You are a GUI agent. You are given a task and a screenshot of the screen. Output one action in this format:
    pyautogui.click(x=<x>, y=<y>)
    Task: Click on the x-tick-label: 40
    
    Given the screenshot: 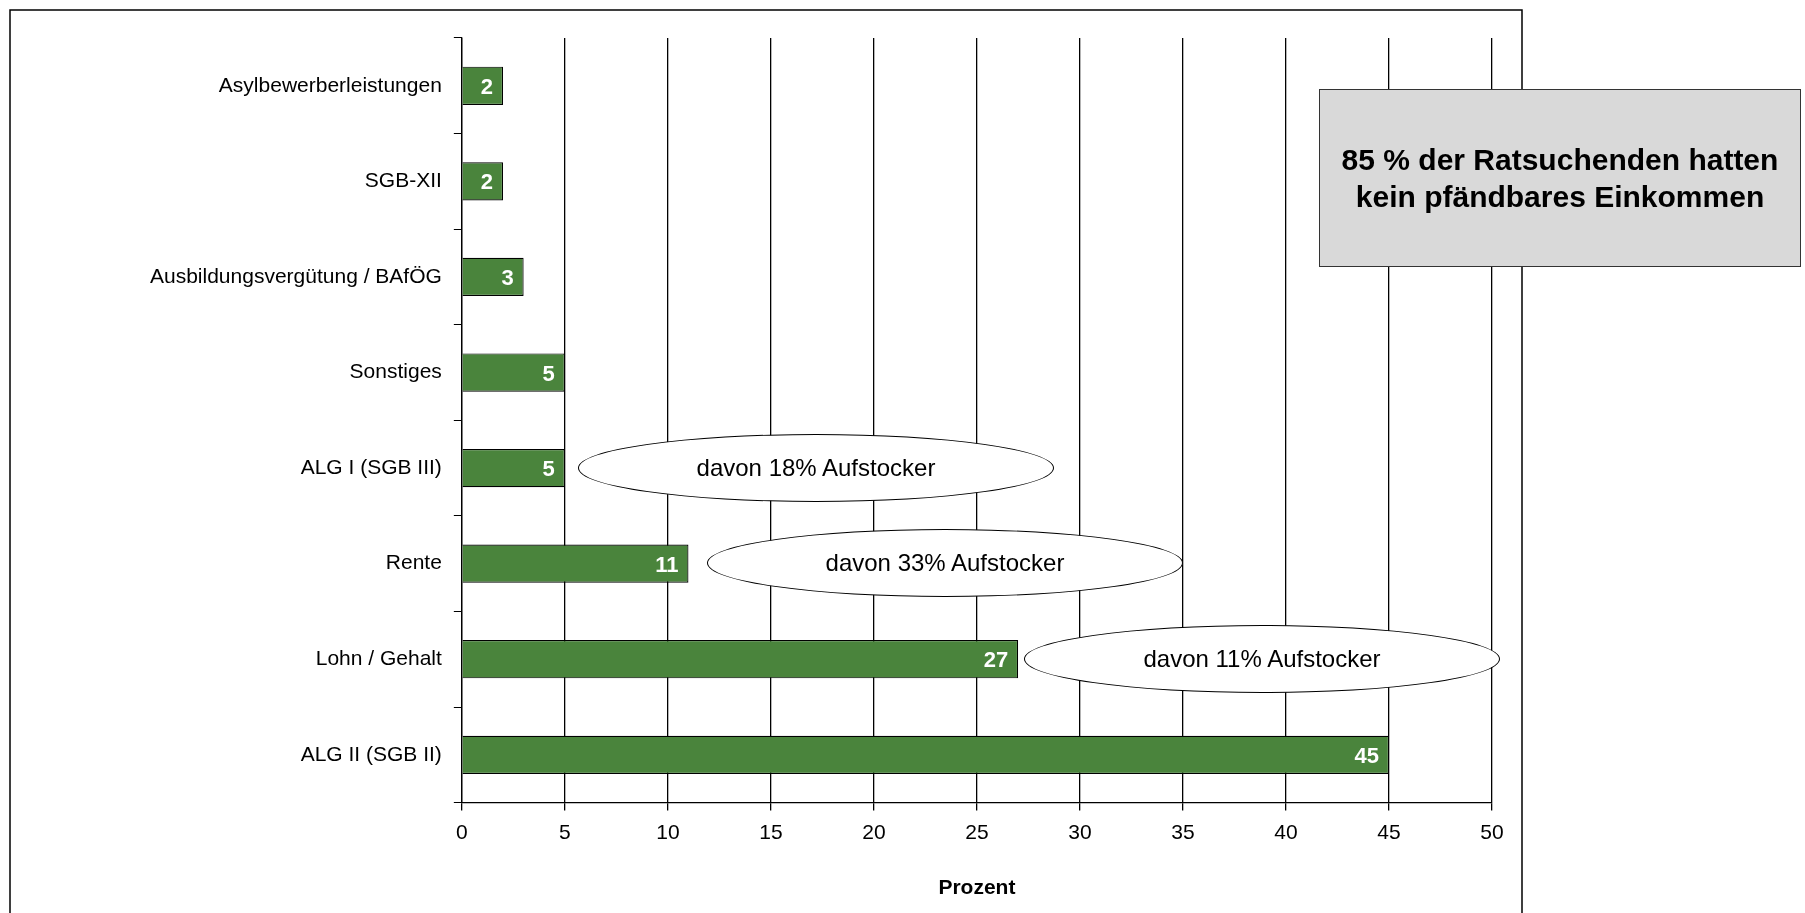 What is the action you would take?
    pyautogui.click(x=1286, y=831)
    